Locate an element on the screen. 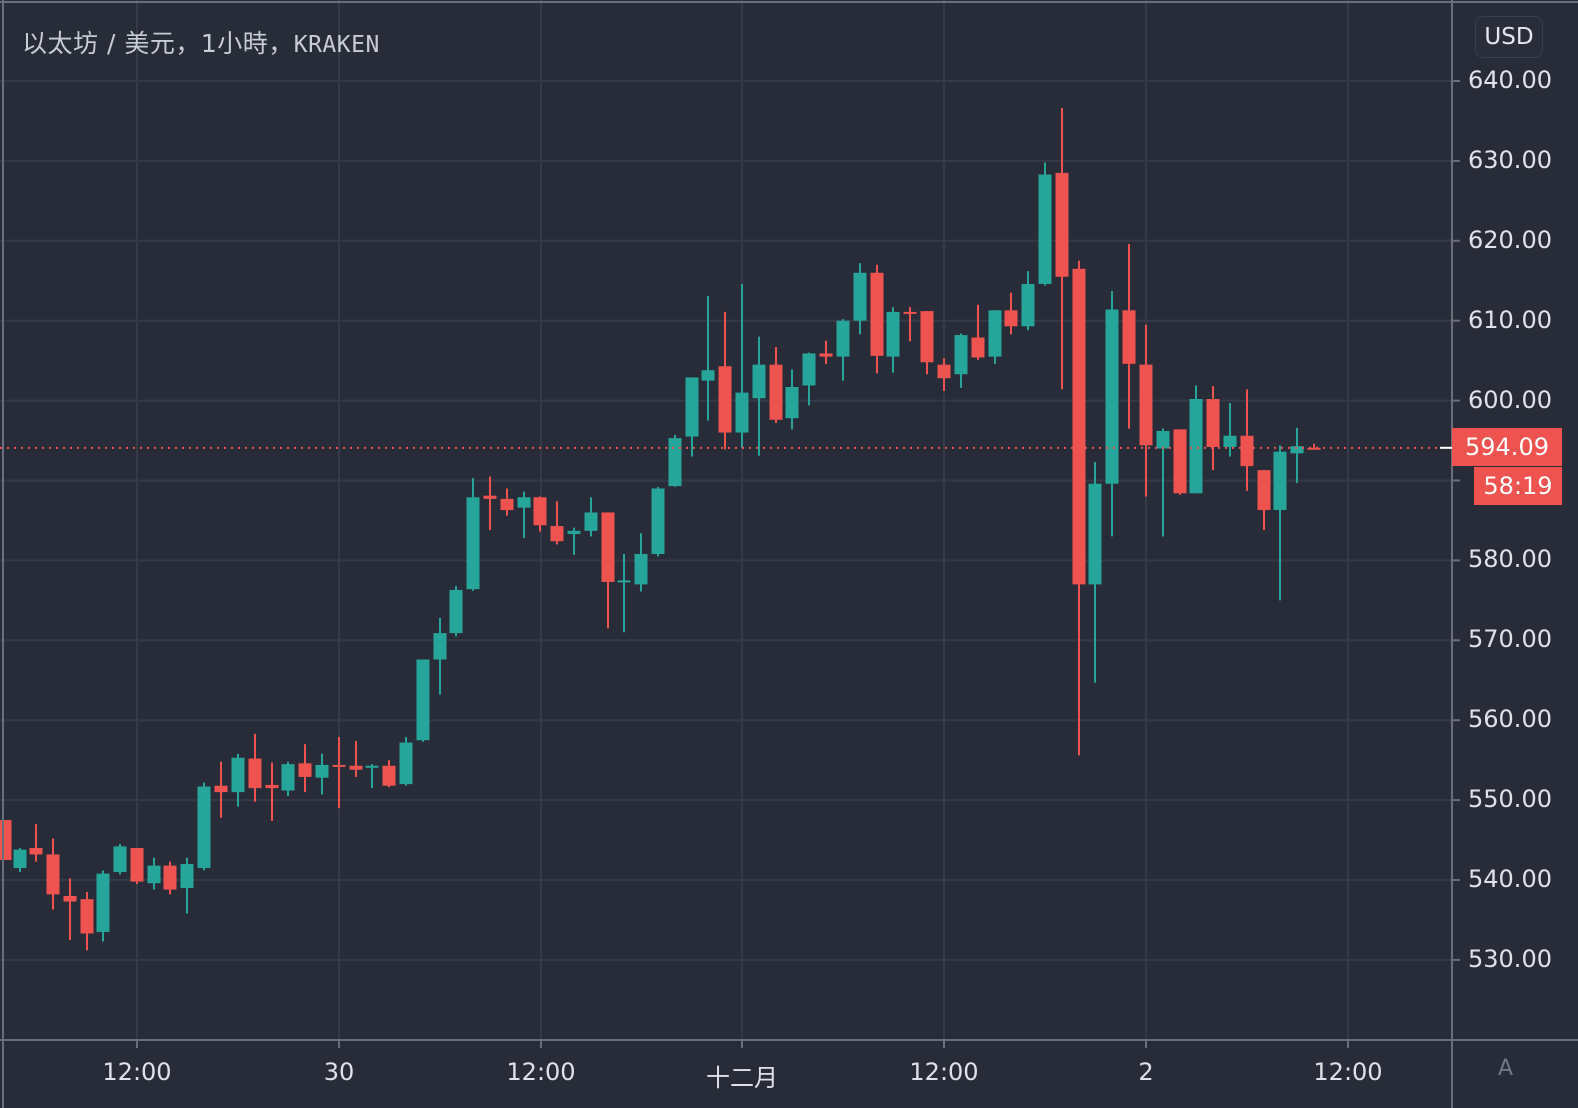 Image resolution: width=1578 pixels, height=1108 pixels. price-label: 630.00 is located at coordinates (1510, 159).